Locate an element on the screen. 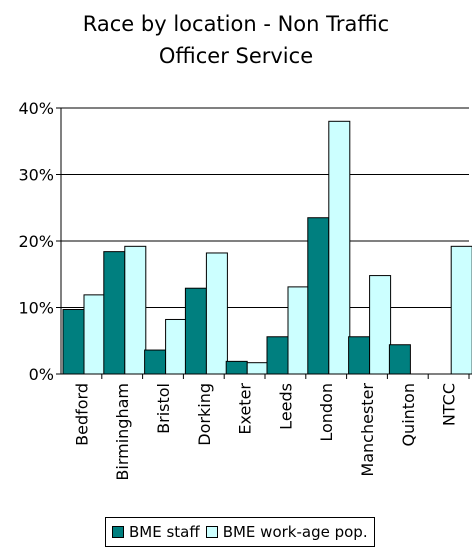 This screenshot has width=472, height=549. y-tick-label: 30% is located at coordinates (36, 175).